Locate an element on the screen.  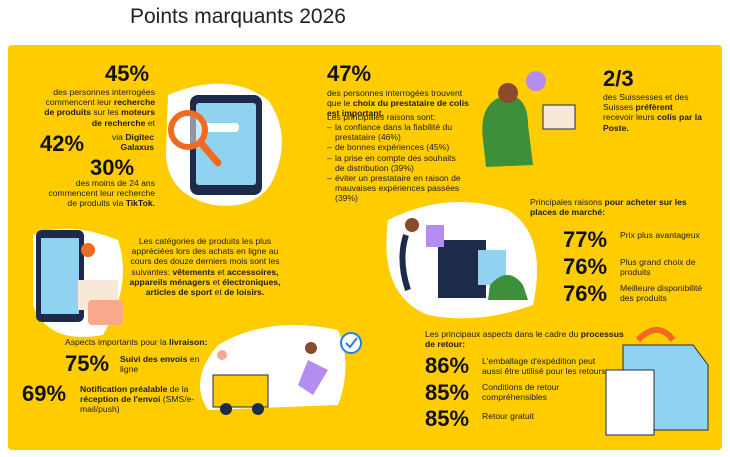
stat-text: Suivi des envois en ligne is located at coordinates (160, 364).